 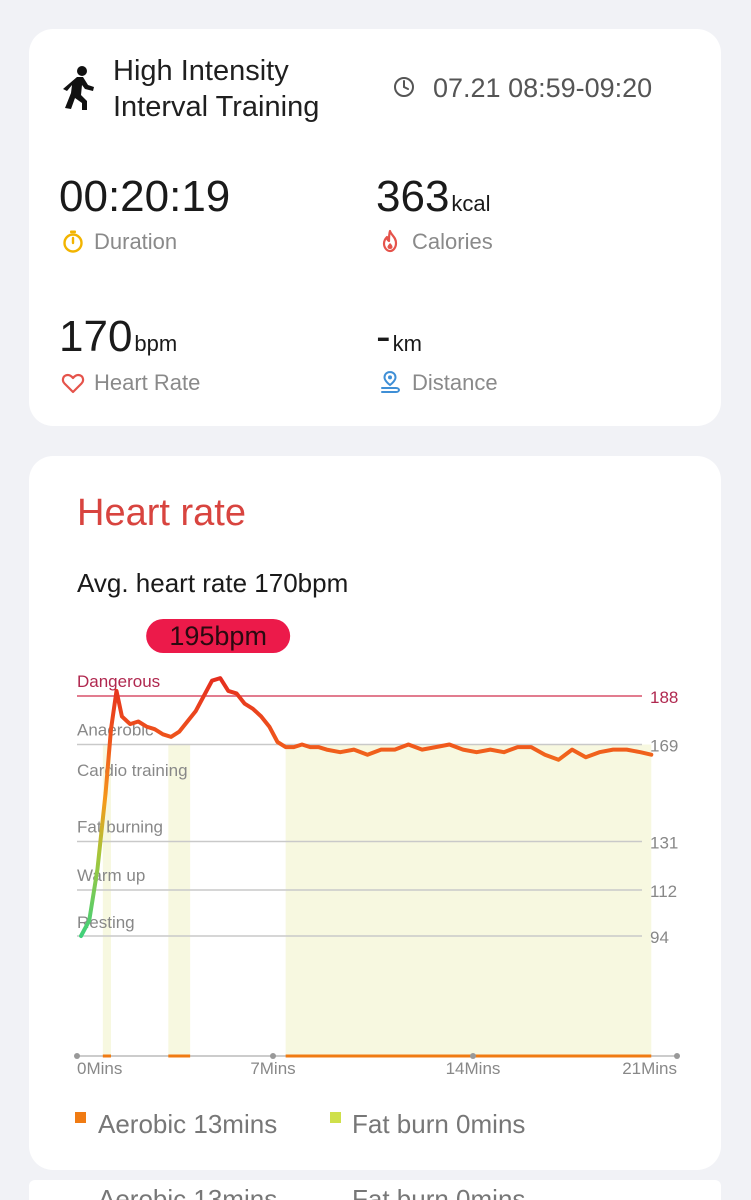 I want to click on zone-label: Cardio training, so click(x=132, y=770).